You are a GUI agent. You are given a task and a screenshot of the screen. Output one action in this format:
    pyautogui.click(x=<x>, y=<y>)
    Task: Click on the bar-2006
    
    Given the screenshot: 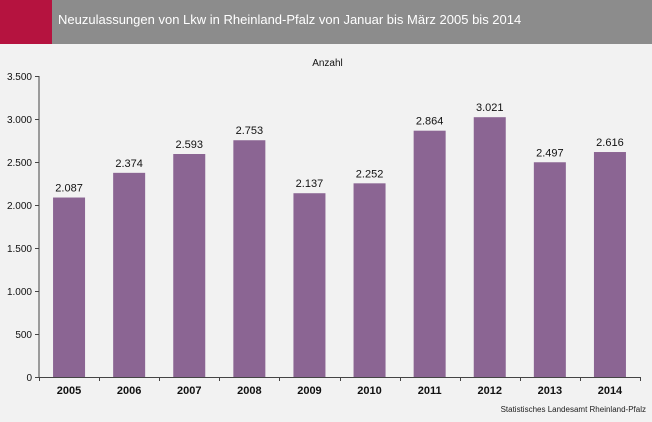 What is the action you would take?
    pyautogui.click(x=129, y=274)
    